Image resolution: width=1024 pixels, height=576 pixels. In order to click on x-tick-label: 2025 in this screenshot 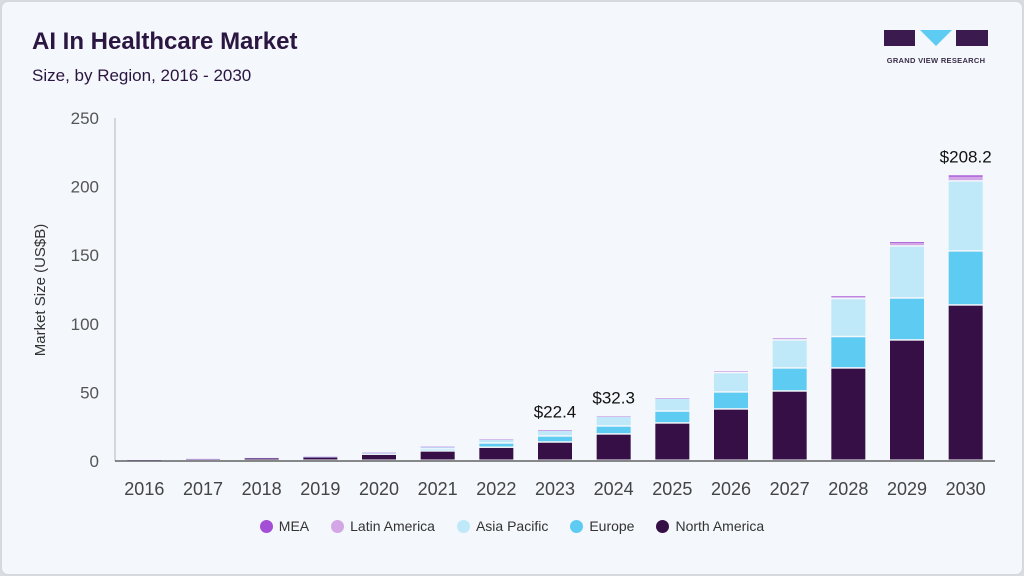, I will do `click(672, 489)`.